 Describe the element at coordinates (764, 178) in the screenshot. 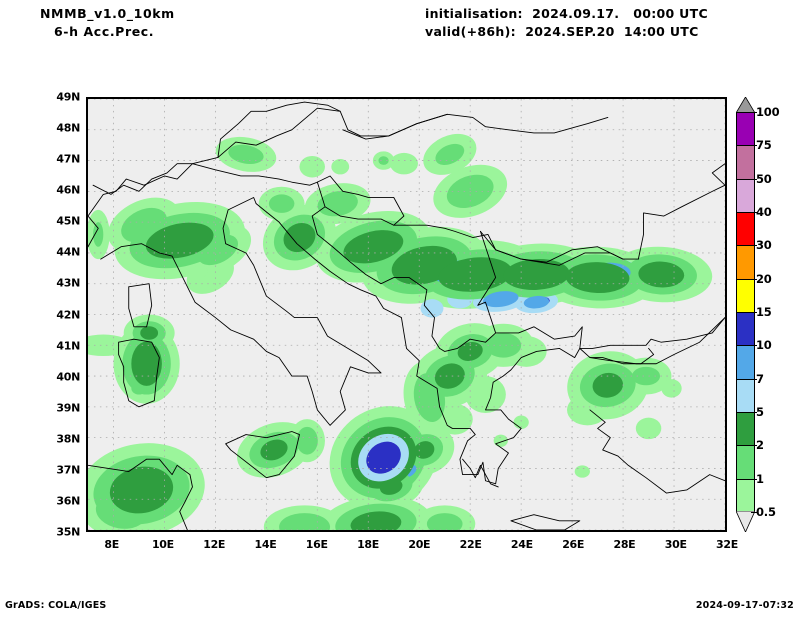

I see `colorbar-tick-50: 50` at that location.